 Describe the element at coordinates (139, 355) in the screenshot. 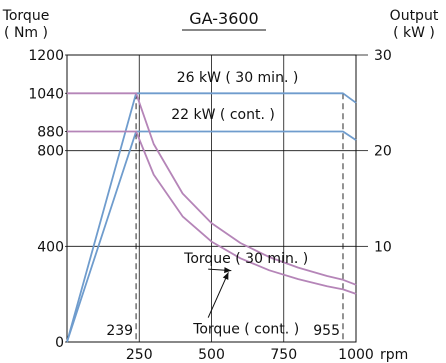

I see `x-tick-250: 250` at that location.